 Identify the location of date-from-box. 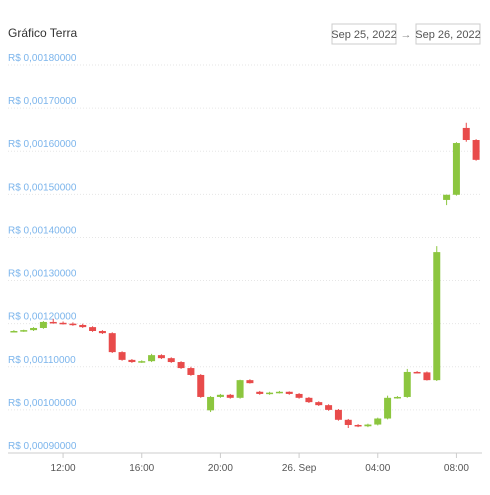
(364, 34).